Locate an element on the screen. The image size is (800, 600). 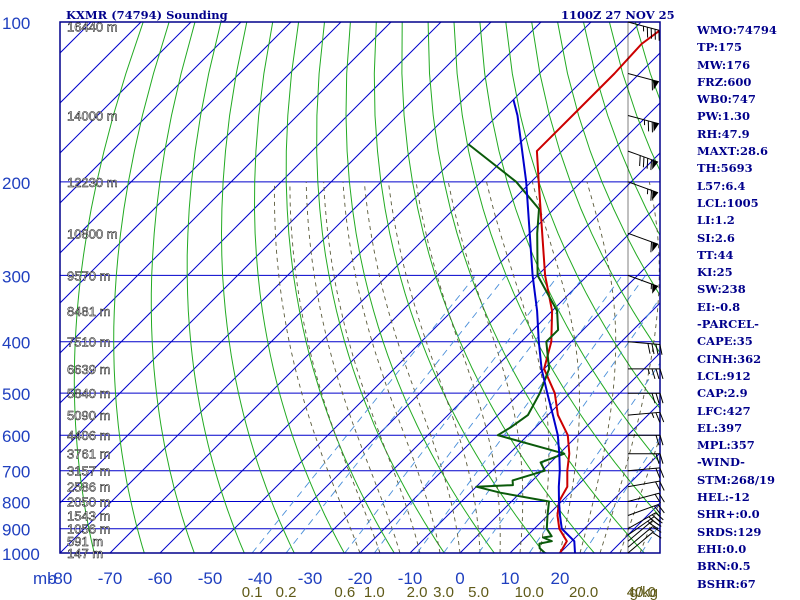
temperature-tick-label: -80 is located at coordinates (60, 578).